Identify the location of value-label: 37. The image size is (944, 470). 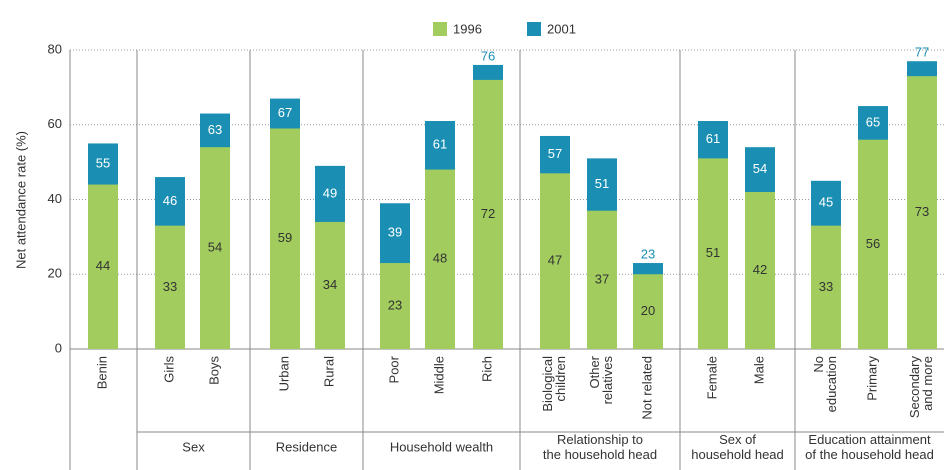
(602, 278).